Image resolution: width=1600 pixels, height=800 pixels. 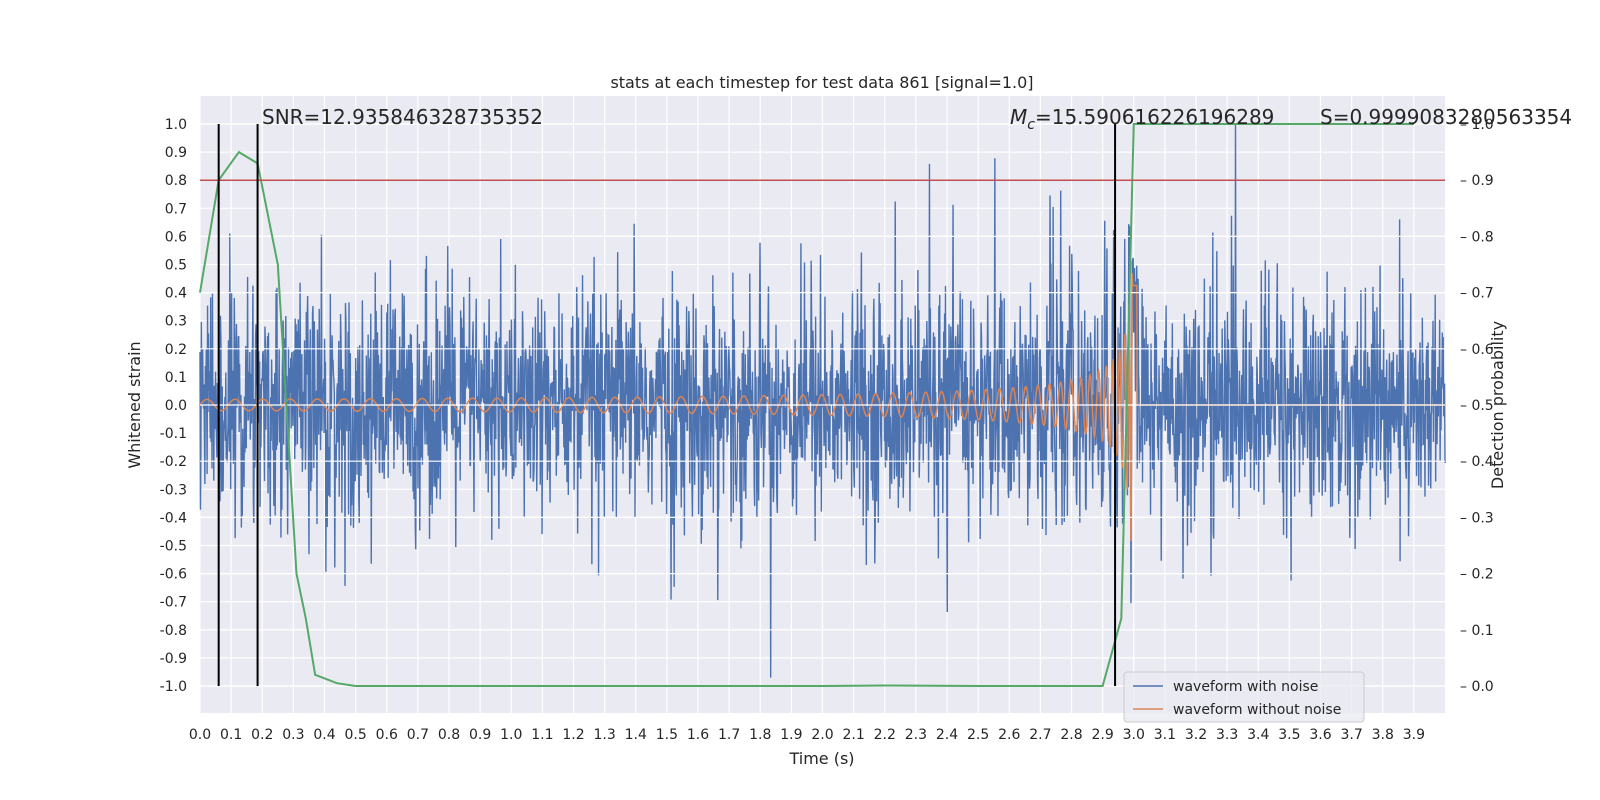 I want to click on y2-tick-label: – 0.5, so click(x=1477, y=406).